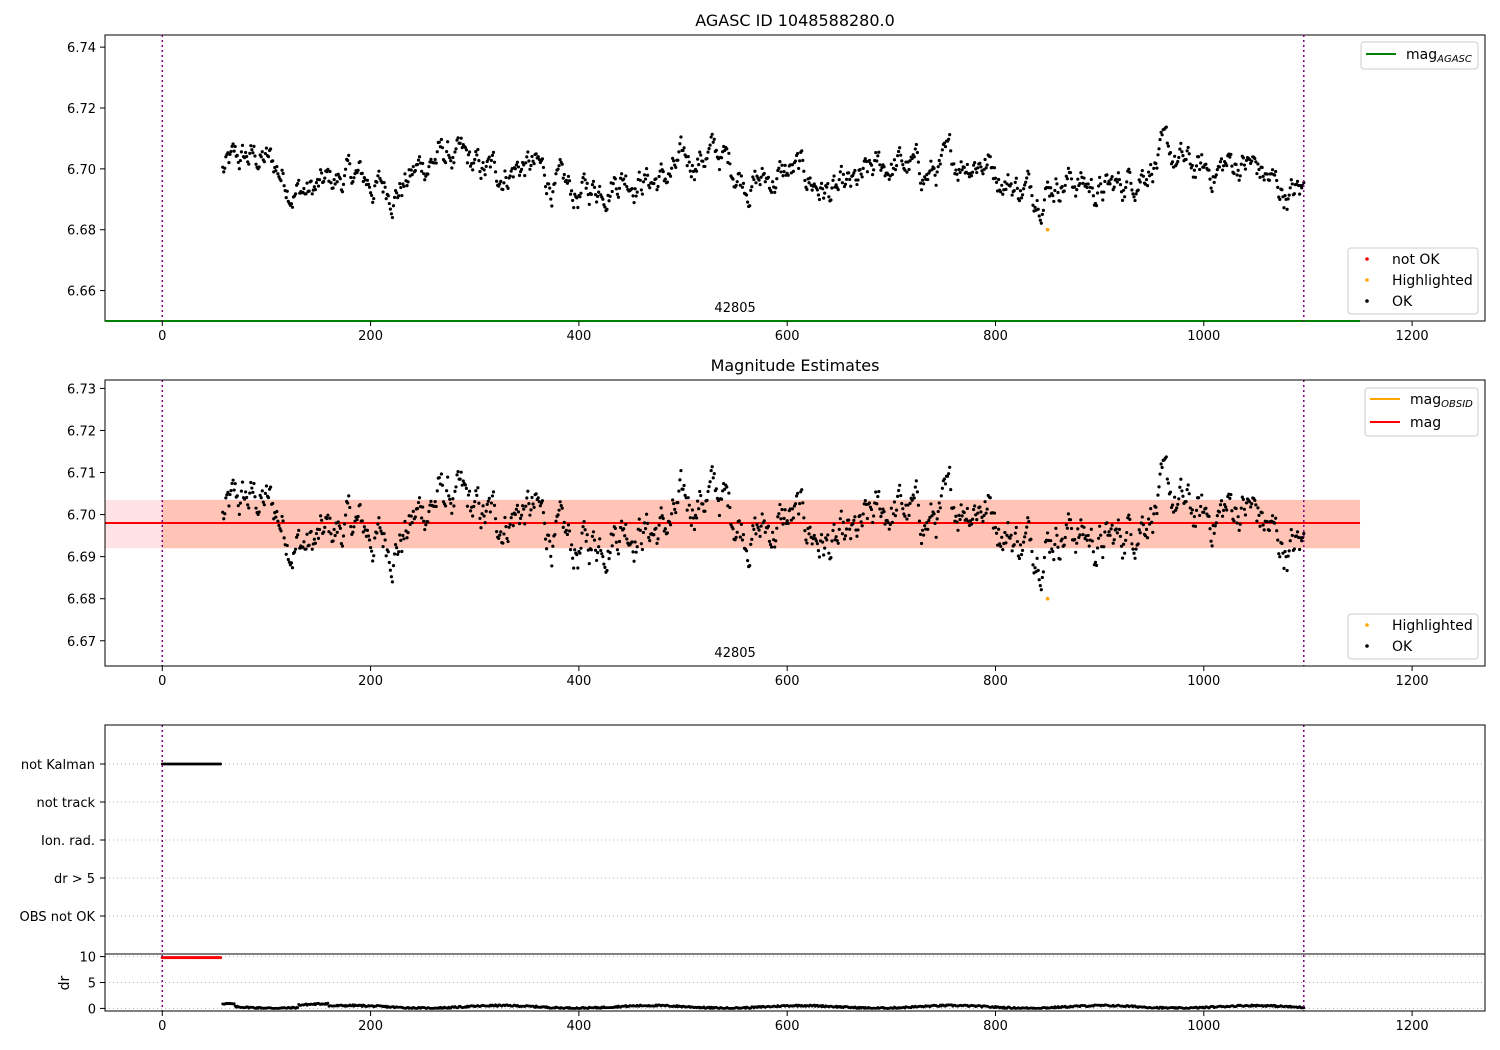 The width and height of the screenshot is (1500, 1050). What do you see at coordinates (1367, 259) in the screenshot?
I see `legend-notok-marker` at bounding box center [1367, 259].